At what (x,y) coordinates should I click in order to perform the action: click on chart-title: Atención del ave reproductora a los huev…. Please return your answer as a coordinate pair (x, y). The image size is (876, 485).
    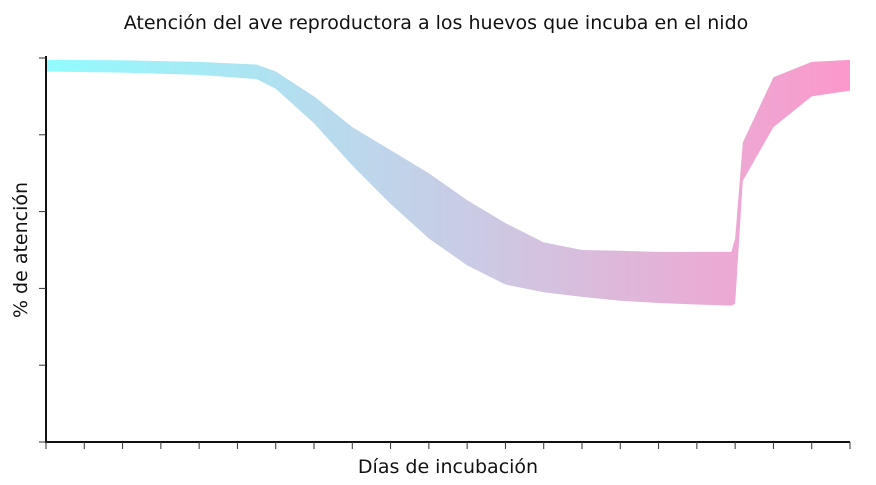
    Looking at the image, I should click on (436, 23).